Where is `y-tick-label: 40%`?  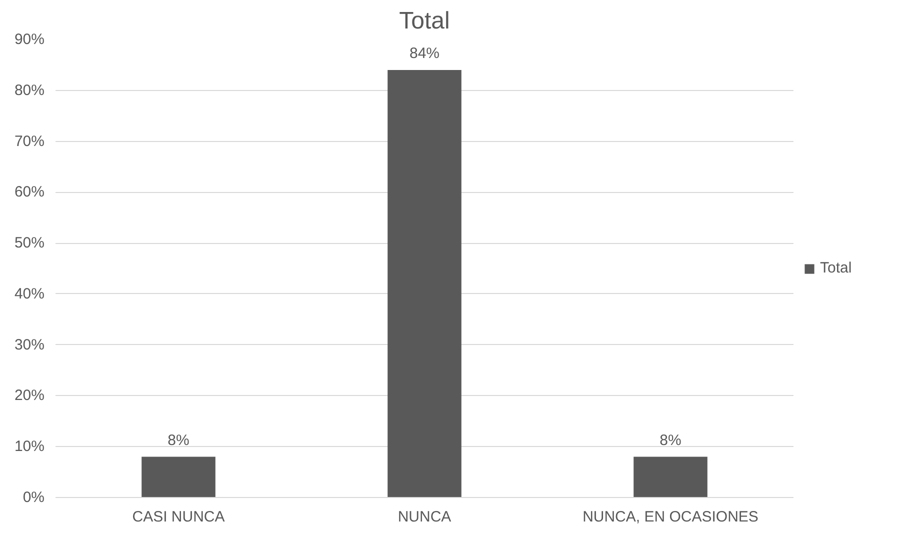
y-tick-label: 40% is located at coordinates (29, 293).